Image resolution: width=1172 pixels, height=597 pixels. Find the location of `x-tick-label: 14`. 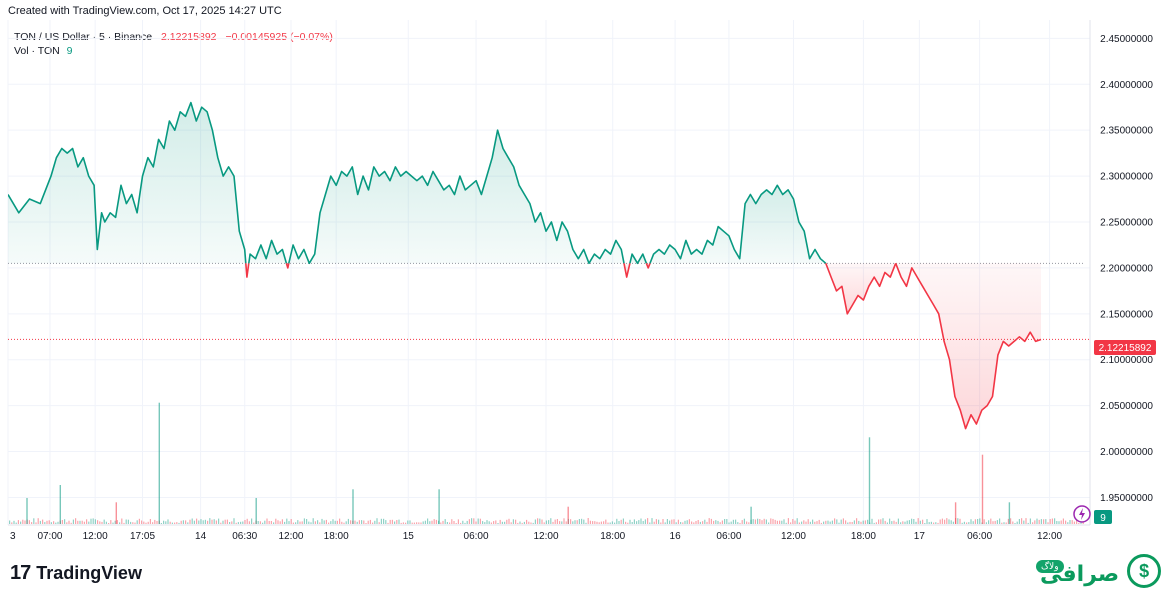

x-tick-label: 14 is located at coordinates (201, 536).